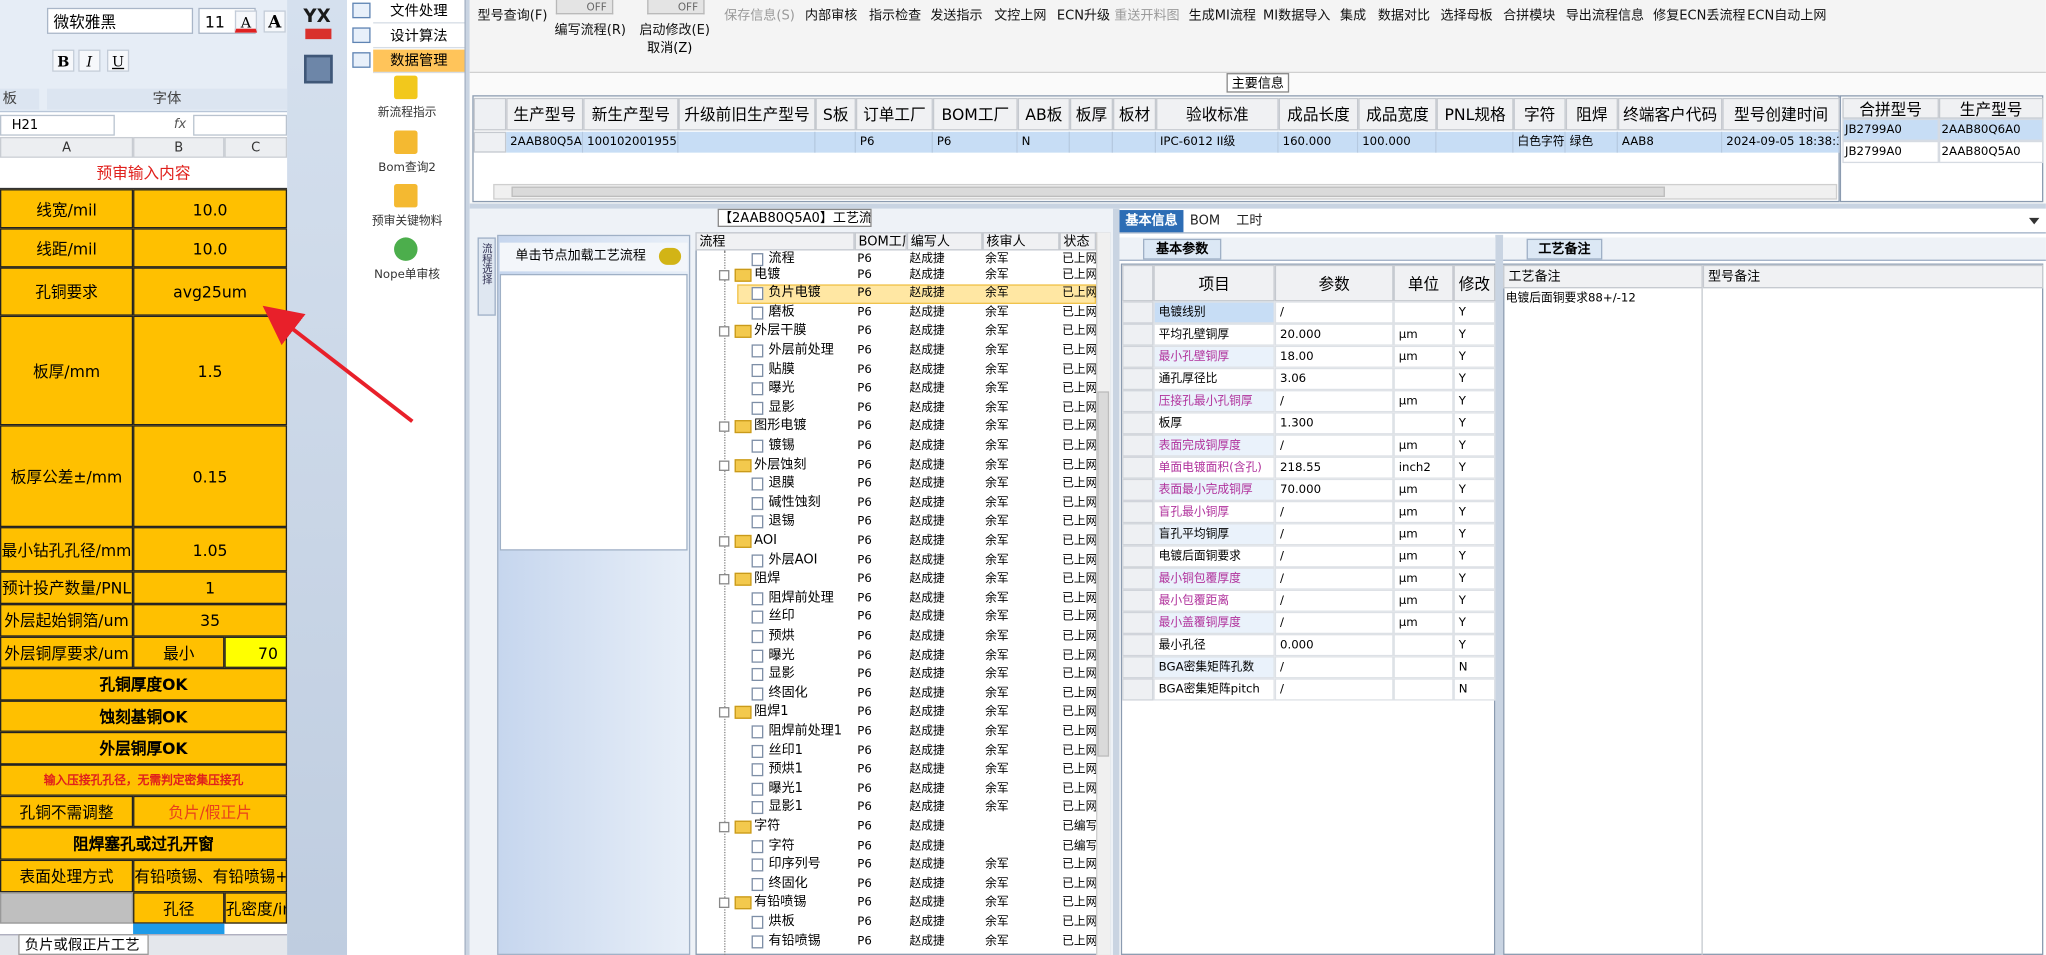 Image resolution: width=2046 pixels, height=955 pixels. Describe the element at coordinates (1249, 221) in the screenshot. I see `tab: 工时` at that location.